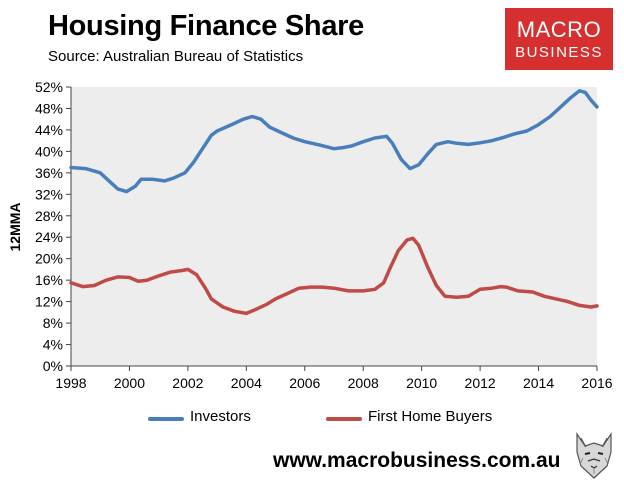 The image size is (624, 488). What do you see at coordinates (49, 302) in the screenshot?
I see `y-tick-label: 12%` at bounding box center [49, 302].